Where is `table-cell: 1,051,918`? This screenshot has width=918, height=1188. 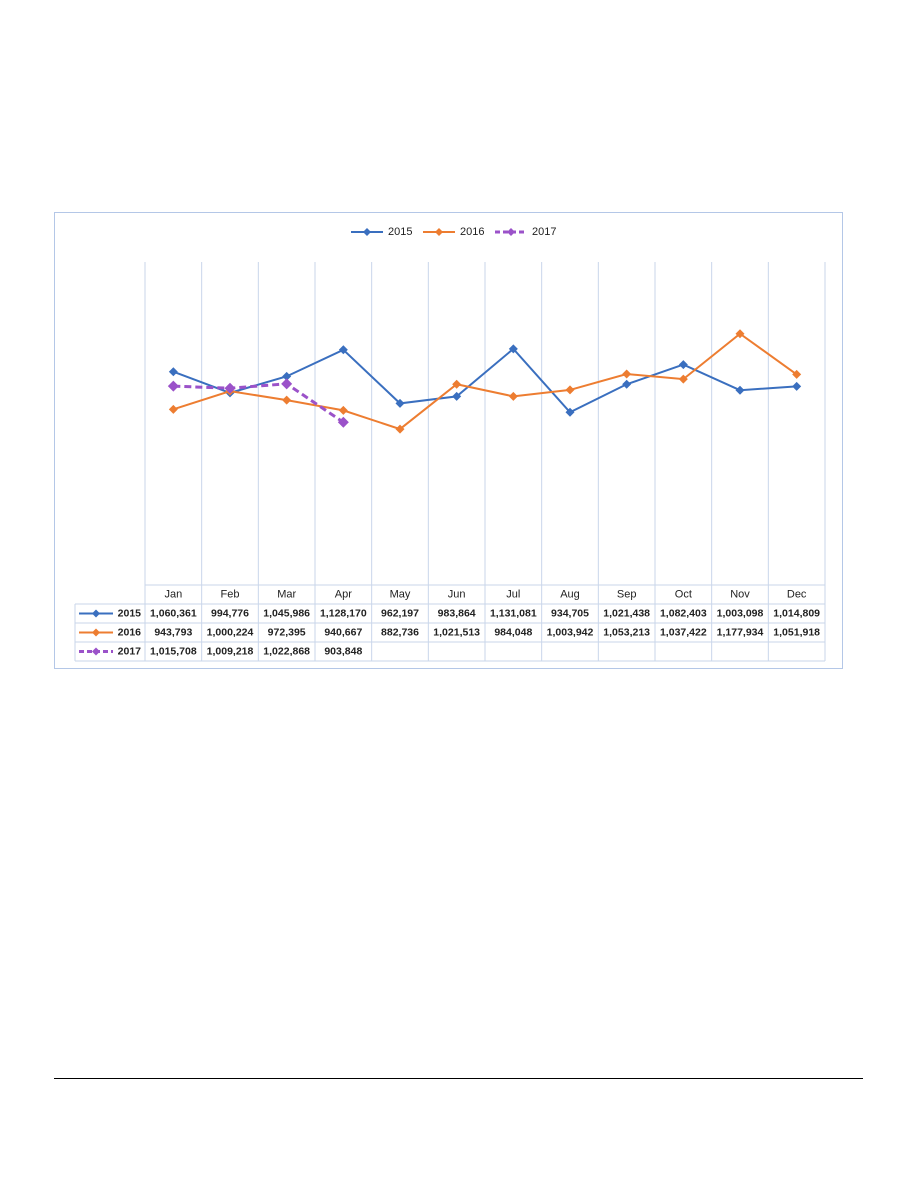
table-cell: 1,051,918 is located at coordinates (796, 632).